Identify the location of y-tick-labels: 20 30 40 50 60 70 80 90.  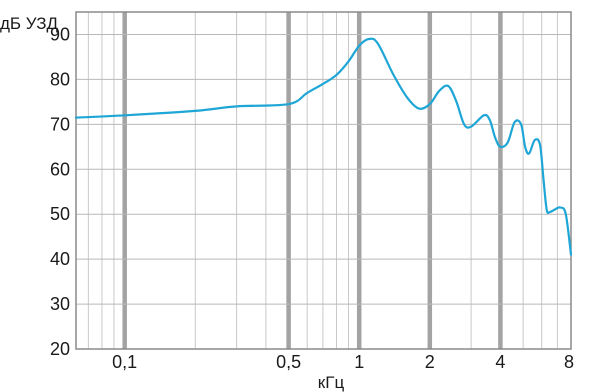
(60, 191).